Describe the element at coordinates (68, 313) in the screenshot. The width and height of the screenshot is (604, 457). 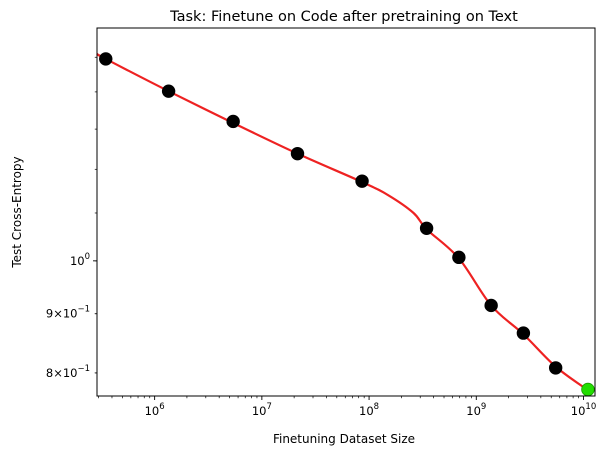
I see `y-tick-label: 9×10⁻¹` at that location.